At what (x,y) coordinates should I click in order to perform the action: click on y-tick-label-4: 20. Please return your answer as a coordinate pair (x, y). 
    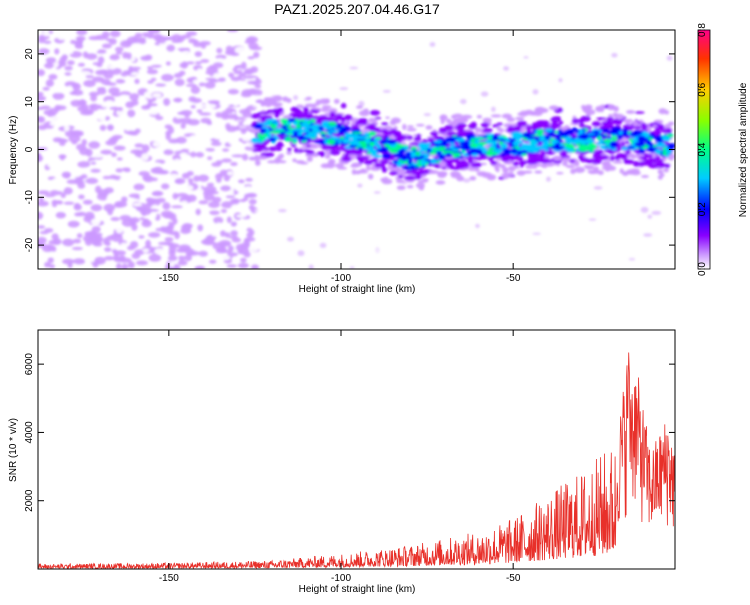
    Looking at the image, I should click on (29, 54).